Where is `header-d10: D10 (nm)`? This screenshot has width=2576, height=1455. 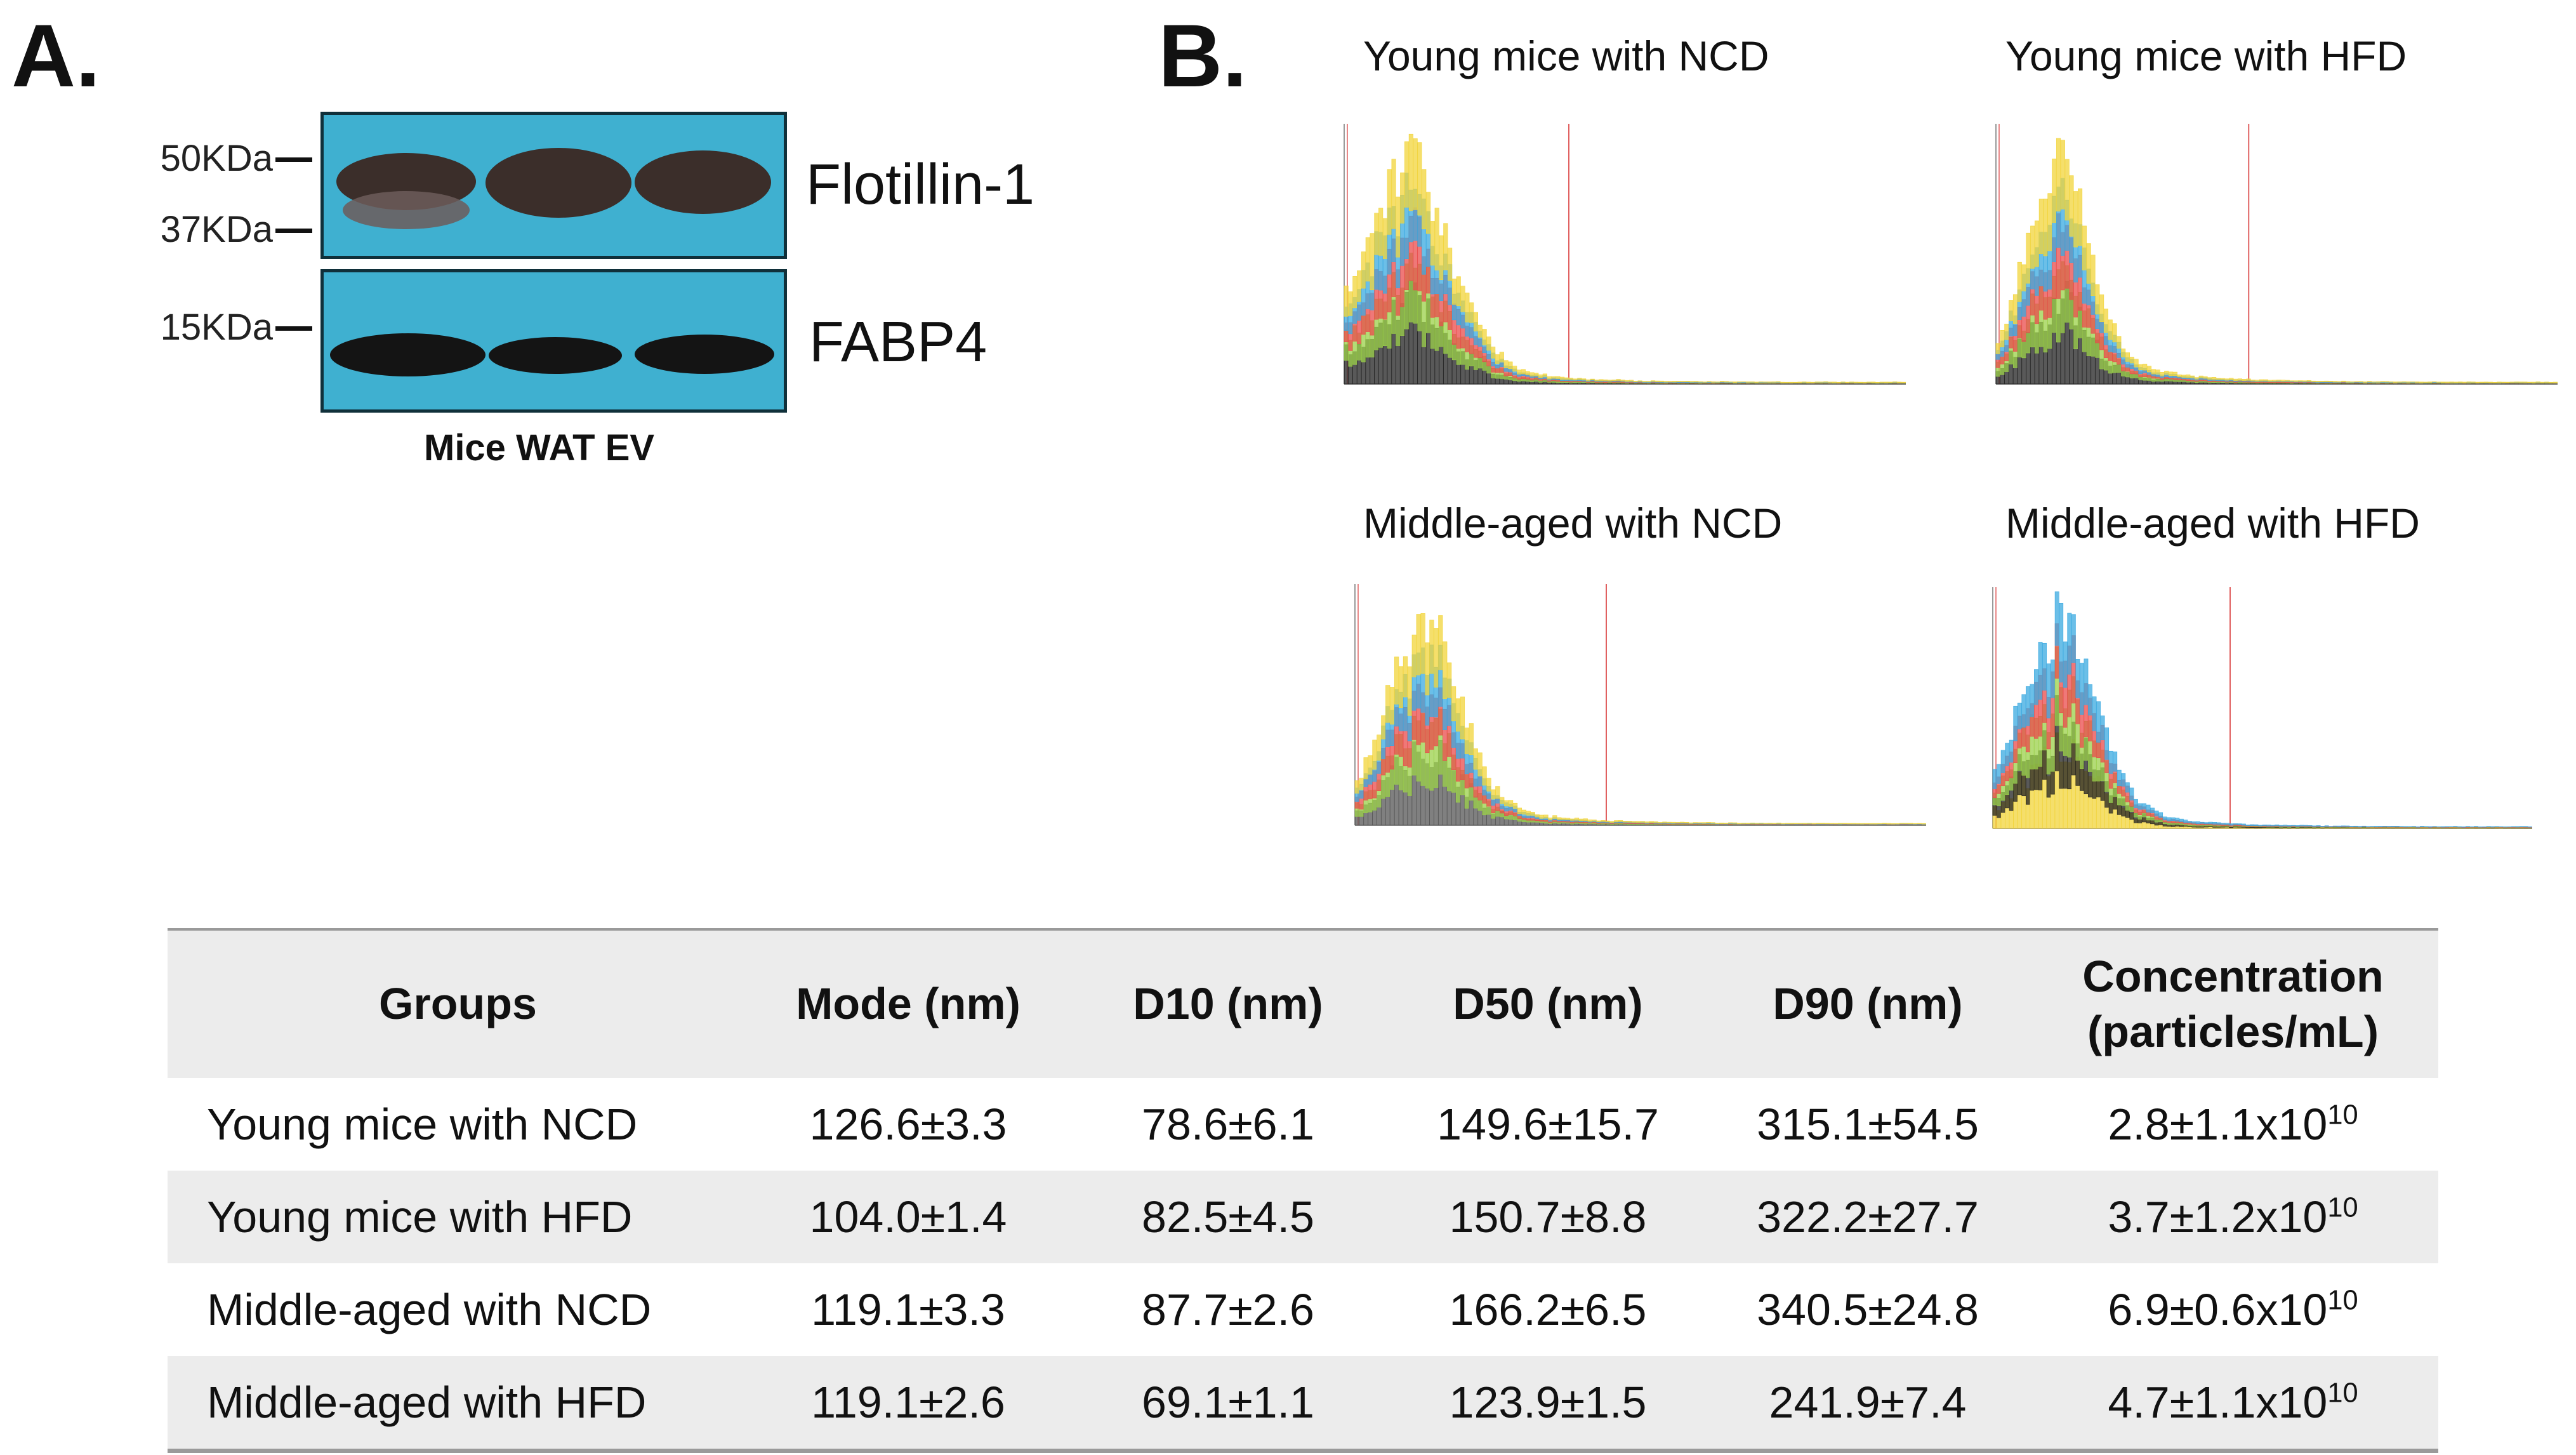
header-d10: D10 (nm) is located at coordinates (1228, 1004).